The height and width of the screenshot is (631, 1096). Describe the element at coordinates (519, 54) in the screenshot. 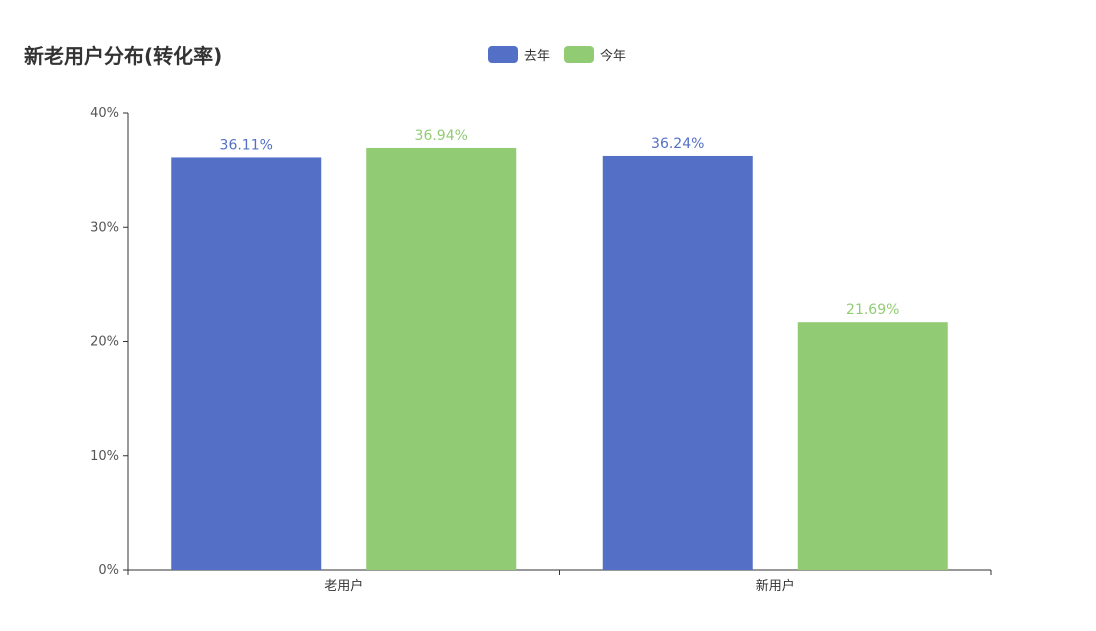

I see `legend-item-last-year: 去年` at that location.